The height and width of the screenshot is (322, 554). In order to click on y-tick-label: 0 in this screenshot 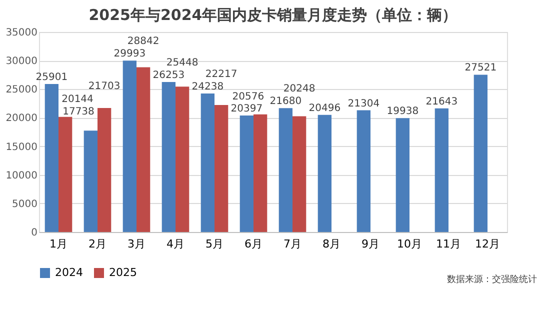, I will do `click(34, 233)`.